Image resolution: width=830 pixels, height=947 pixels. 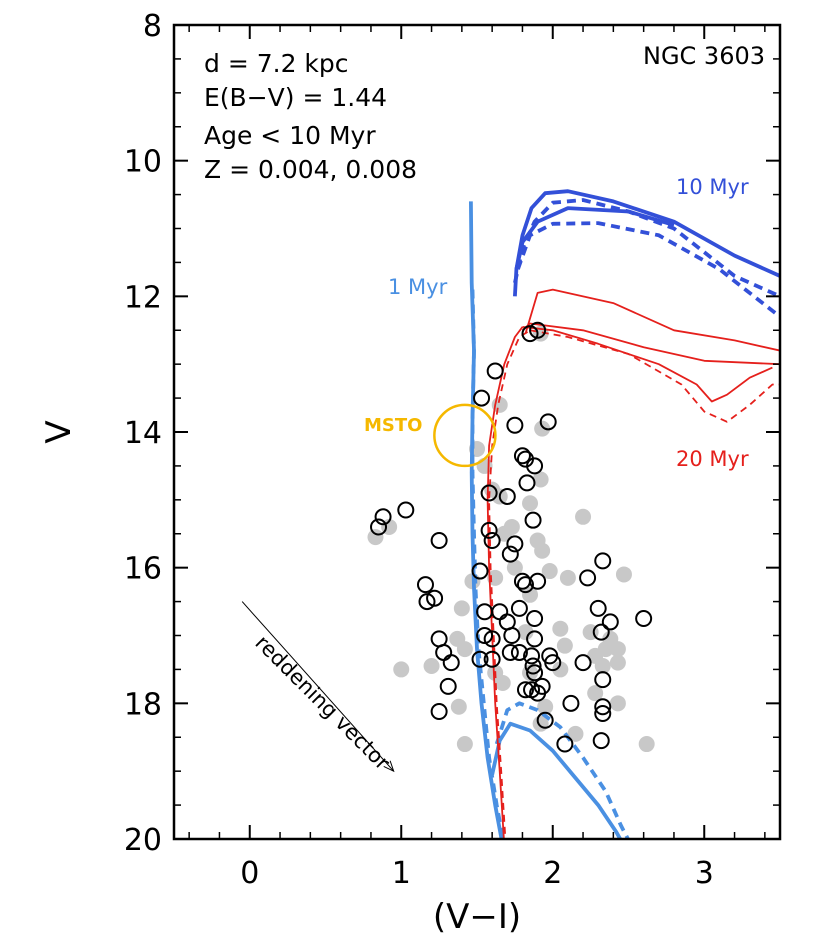 What do you see at coordinates (401, 873) in the screenshot?
I see `x-tick-label: 1` at bounding box center [401, 873].